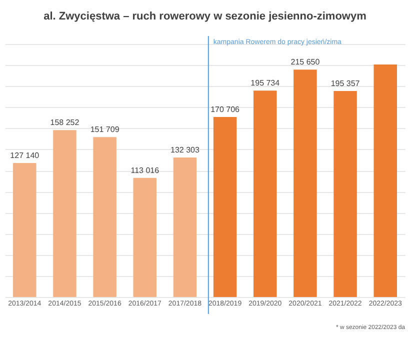 The width and height of the screenshot is (420, 350). What do you see at coordinates (145, 170) in the screenshot?
I see `data-label: 113 016` at bounding box center [145, 170].